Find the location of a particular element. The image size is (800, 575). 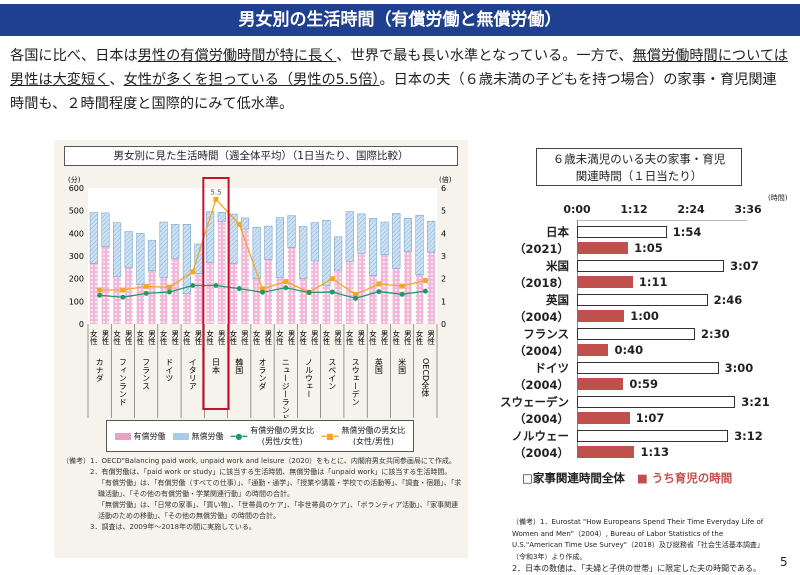

right-chart-title: ６歳未満児のいる夫の家事・育児 関連時間（１日当たり） is located at coordinates (639, 167).